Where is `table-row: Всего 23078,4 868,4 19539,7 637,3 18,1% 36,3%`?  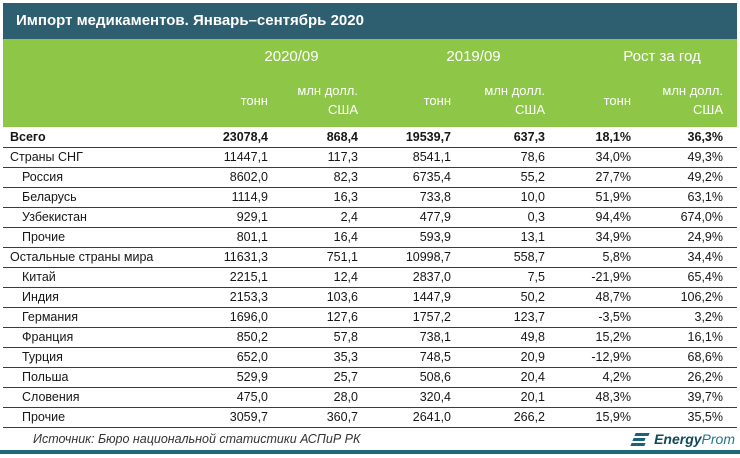 table-row: Всего 23078,4 868,4 19539,7 637,3 18,1% 36,3% is located at coordinates (370, 137).